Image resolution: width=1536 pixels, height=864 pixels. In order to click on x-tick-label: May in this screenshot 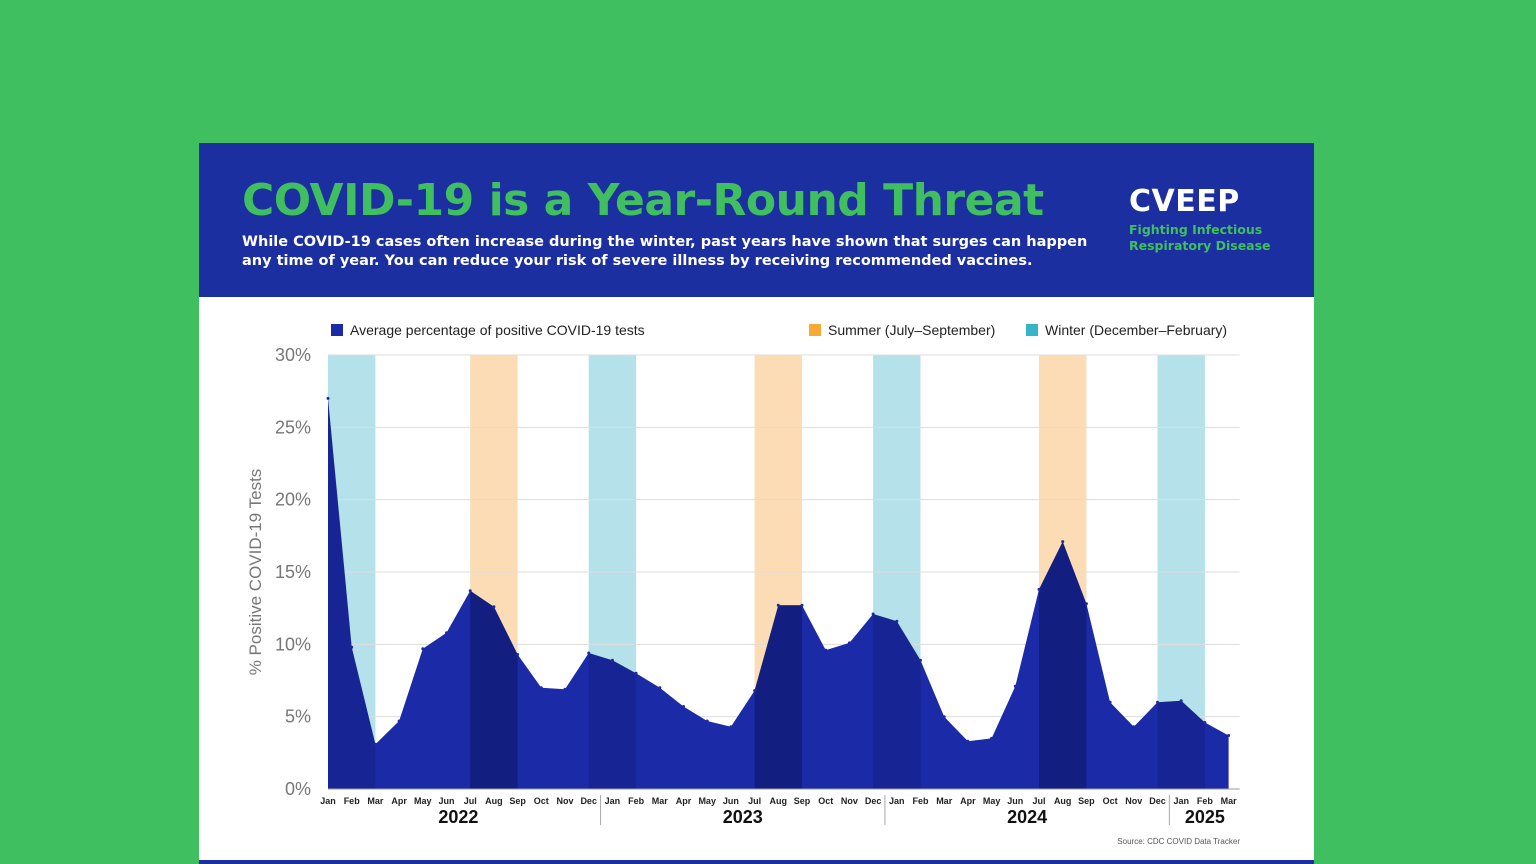, I will do `click(423, 801)`.